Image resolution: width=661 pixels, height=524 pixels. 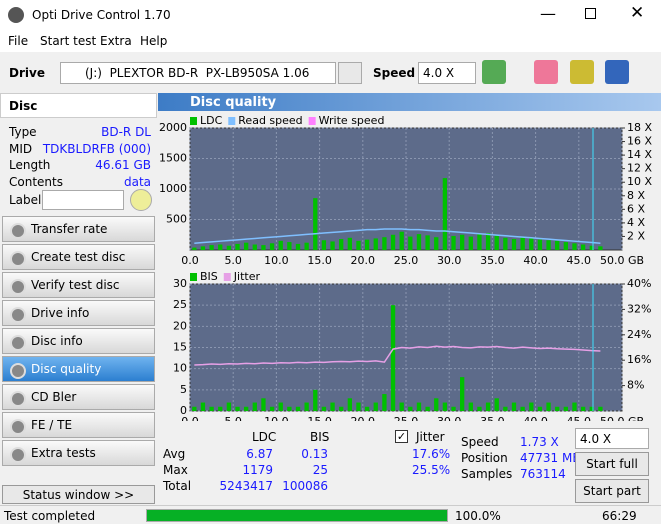 I want to click on legend-label: Write speed, so click(x=352, y=120).